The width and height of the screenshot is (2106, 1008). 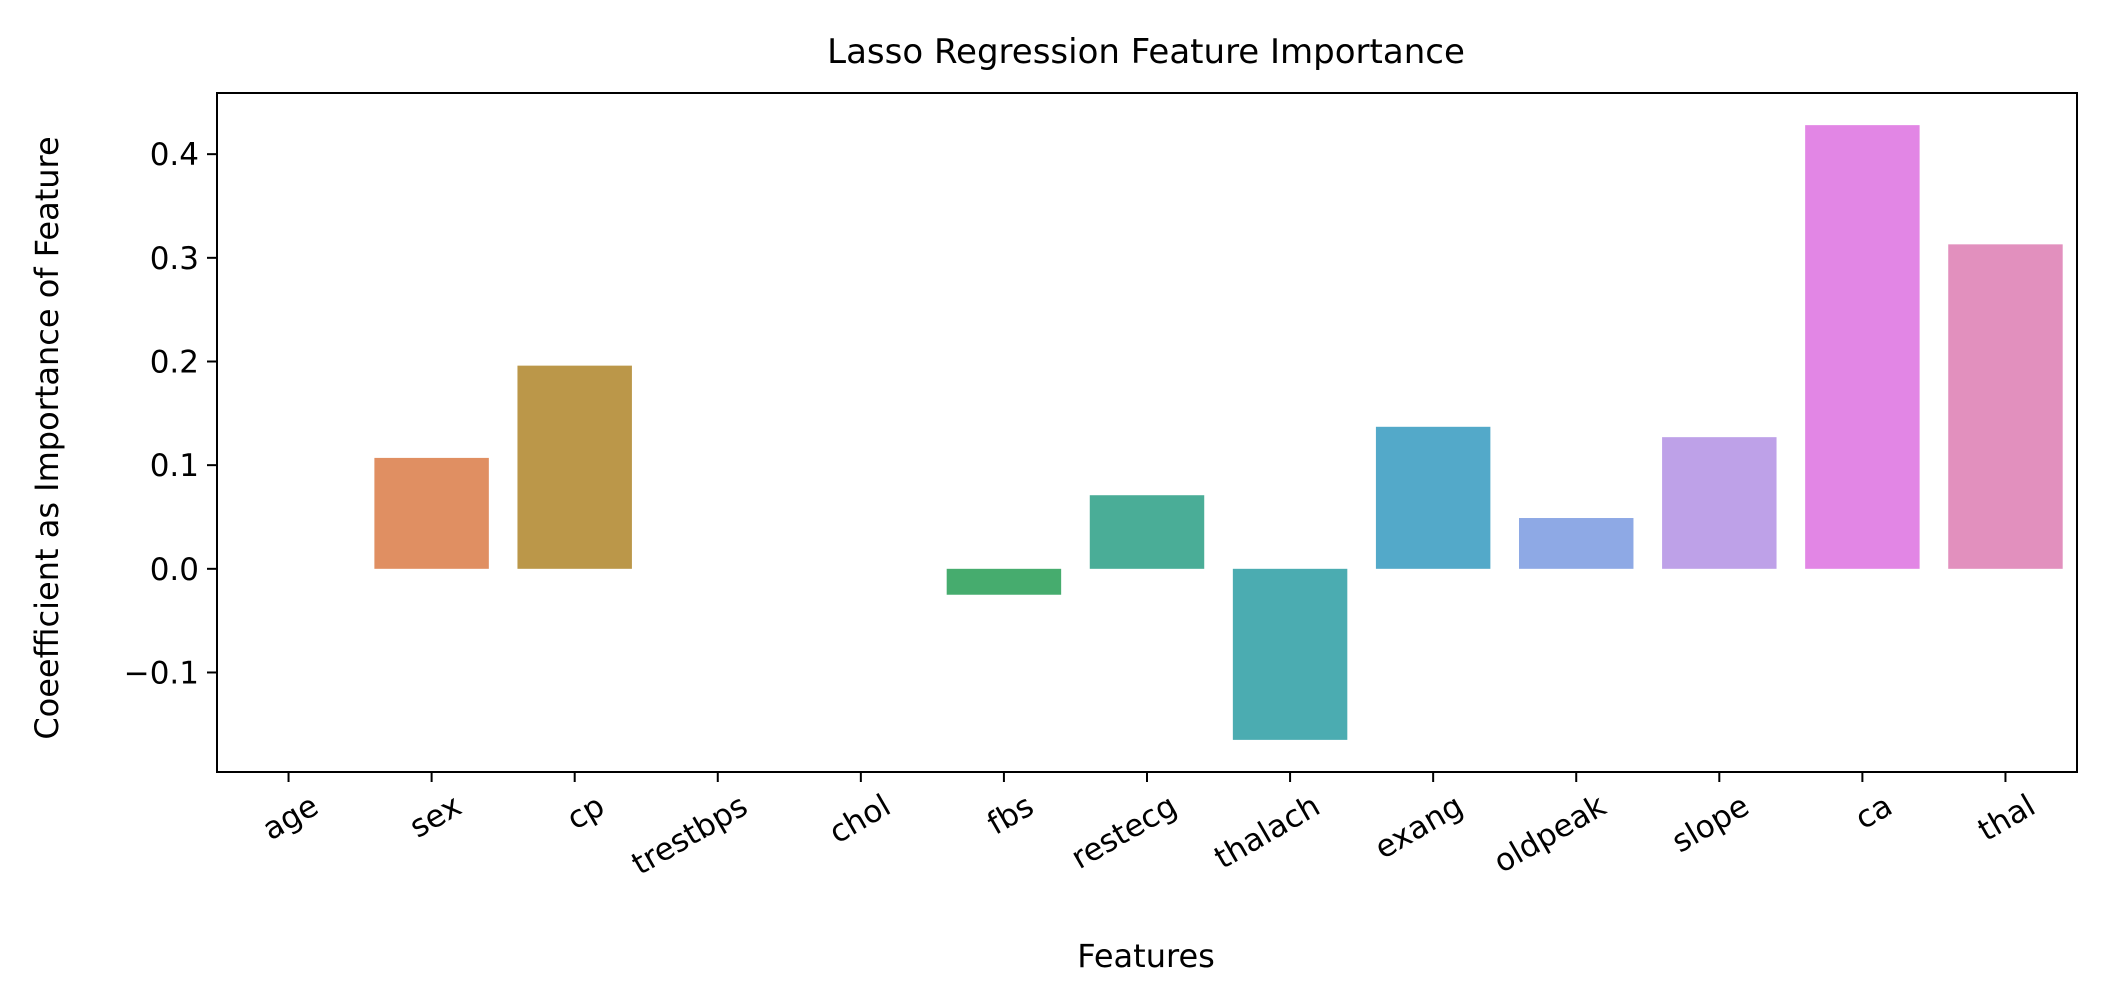 What do you see at coordinates (170, 414) in the screenshot?
I see `y-axis: −0.1 0.0 0.1 0.2 0.3 0.4` at bounding box center [170, 414].